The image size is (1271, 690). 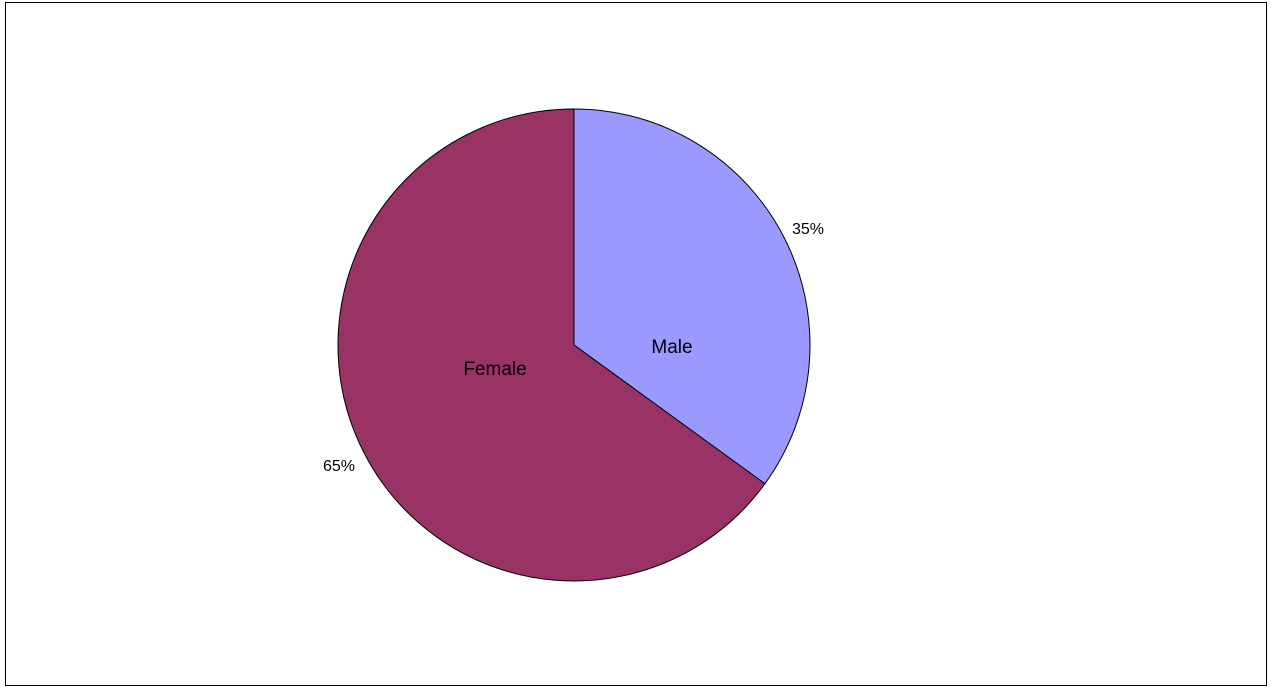 What do you see at coordinates (339, 466) in the screenshot?
I see `slice-value-label-female: 65%` at bounding box center [339, 466].